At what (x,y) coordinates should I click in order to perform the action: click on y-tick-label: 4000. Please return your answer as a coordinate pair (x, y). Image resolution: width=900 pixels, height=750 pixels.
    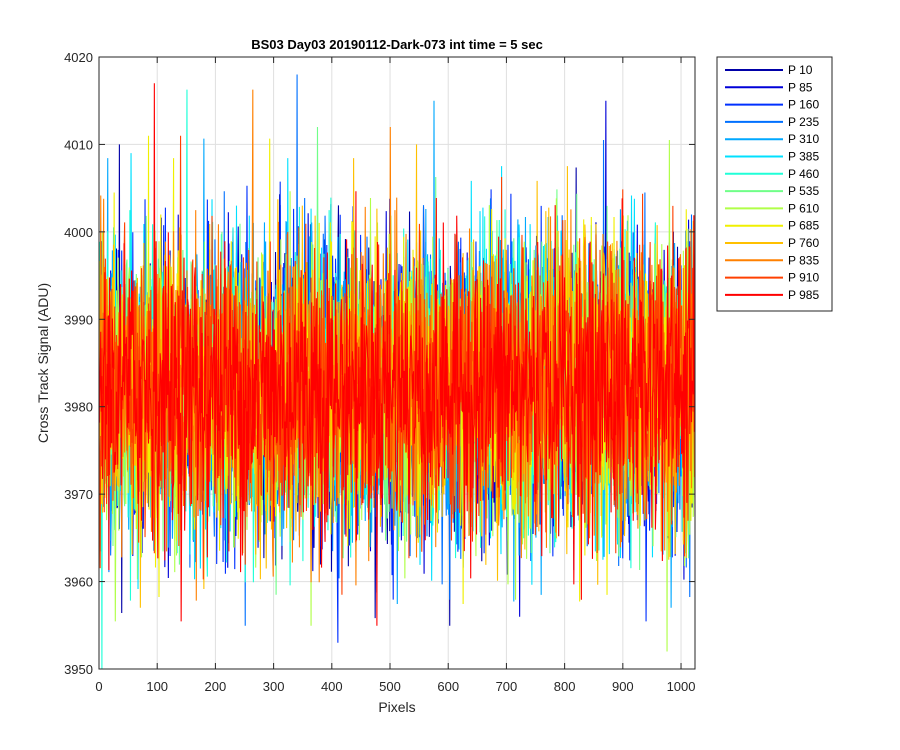
    Looking at the image, I should click on (78, 232).